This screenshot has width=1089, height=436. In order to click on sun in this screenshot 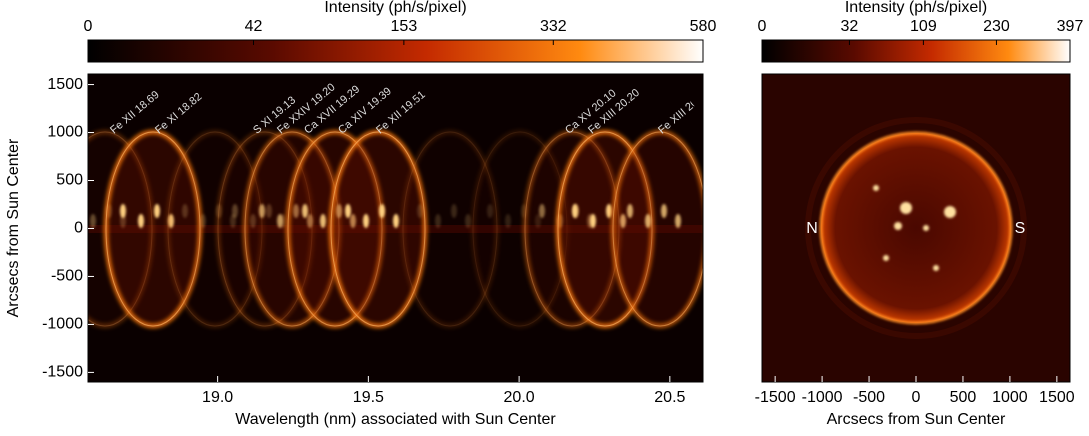, I will do `click(916, 228)`.